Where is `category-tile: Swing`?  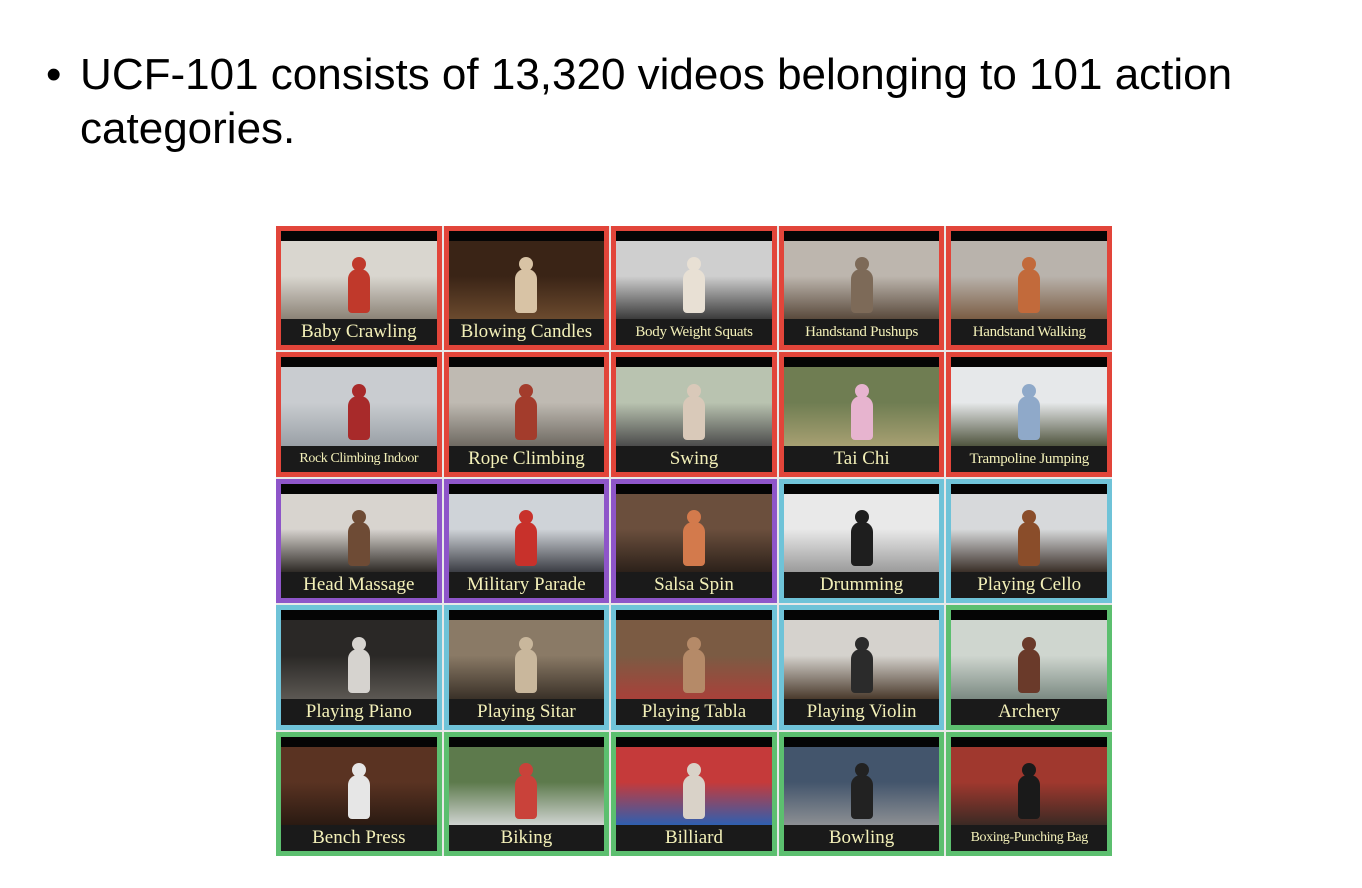 category-tile: Swing is located at coordinates (694, 414).